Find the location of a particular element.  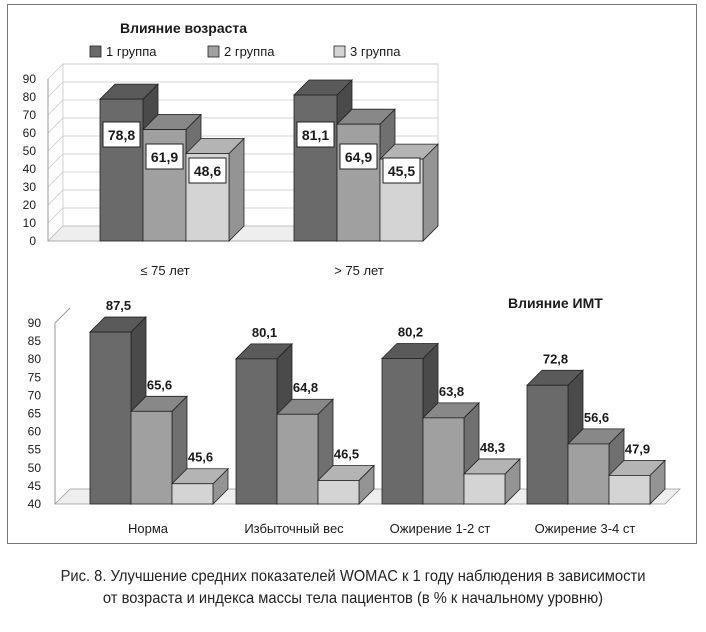

age-data-label-1-1: 78,8 is located at coordinates (121, 135).